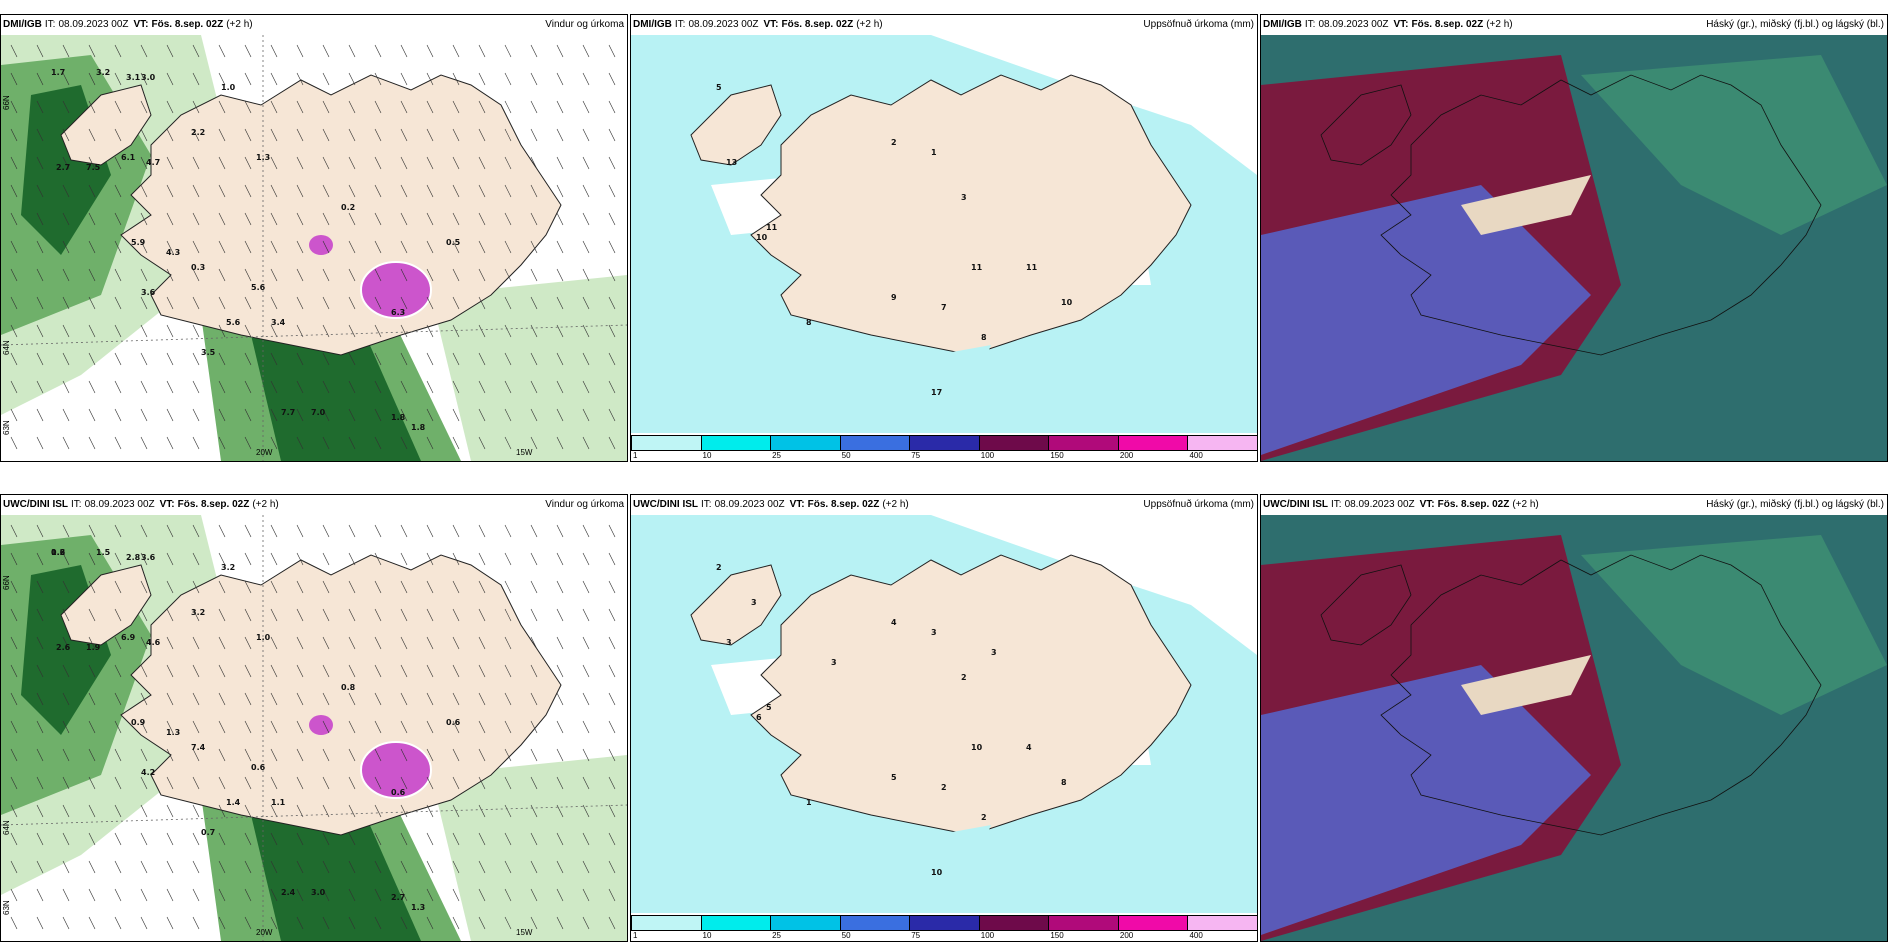 Image resolution: width=1900 pixels, height=950 pixels. Describe the element at coordinates (759, 717) in the screenshot. I see `accum-value-label: 6` at that location.